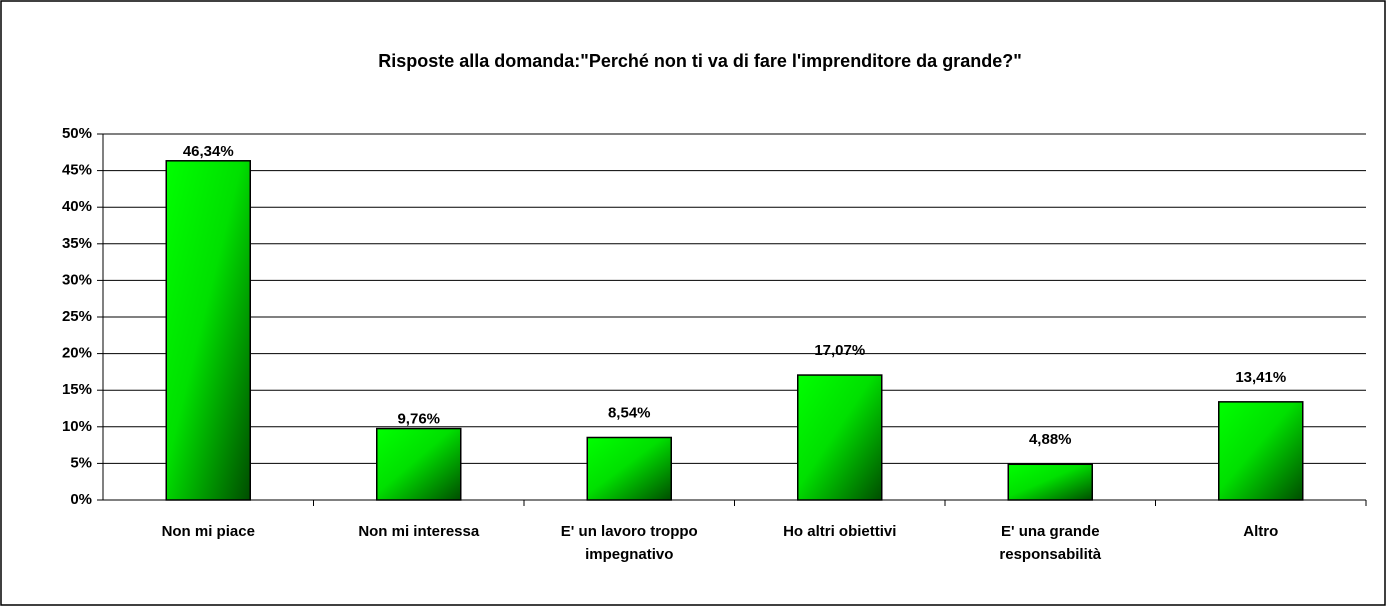 The height and width of the screenshot is (606, 1386). I want to click on data-label: 46,34%, so click(208, 151).